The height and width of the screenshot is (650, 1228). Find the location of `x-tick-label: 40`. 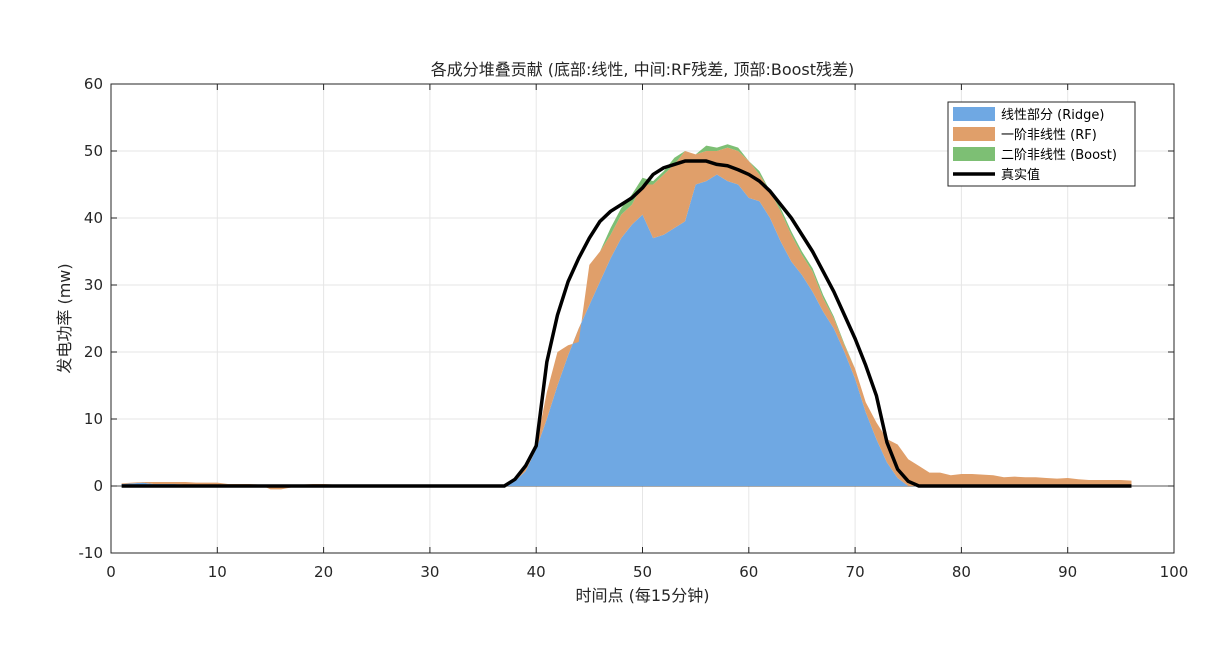

x-tick-label: 40 is located at coordinates (536, 572).